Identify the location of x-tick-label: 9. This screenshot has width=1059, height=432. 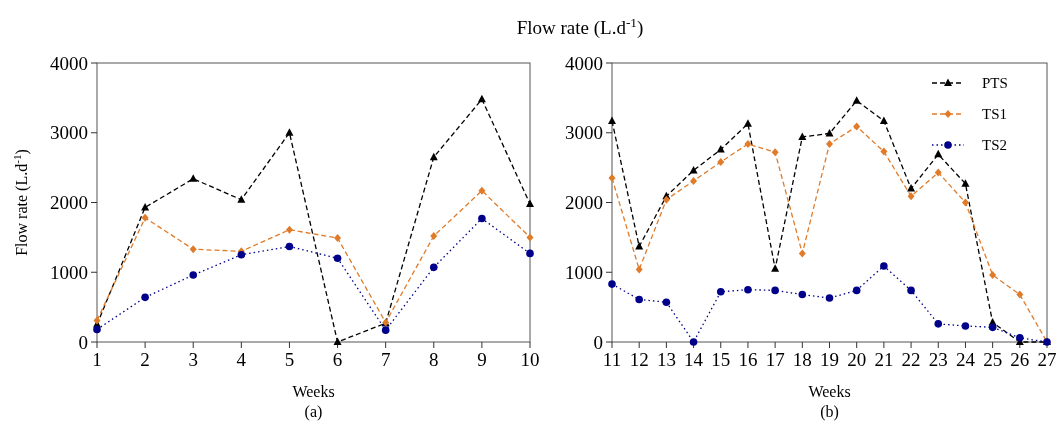
(482, 359).